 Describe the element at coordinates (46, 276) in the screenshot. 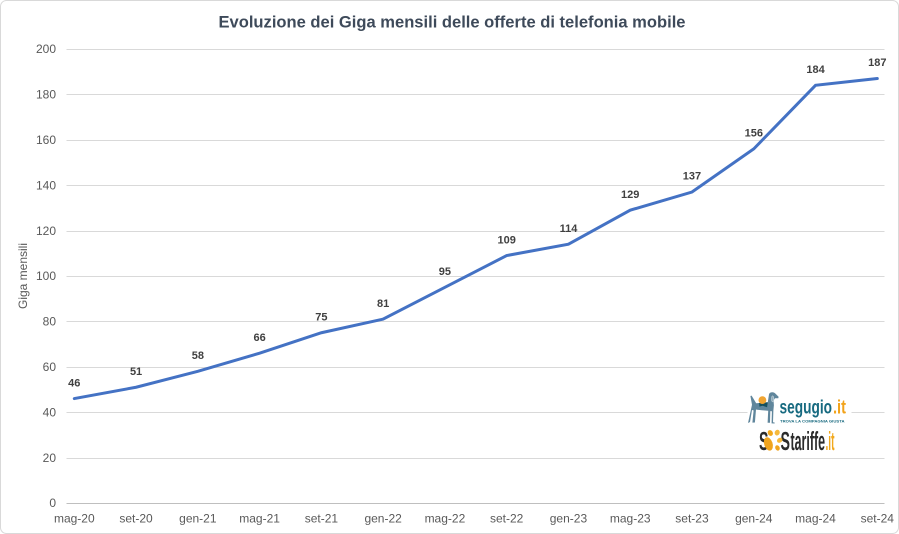

I see `svg-text: 100` at that location.